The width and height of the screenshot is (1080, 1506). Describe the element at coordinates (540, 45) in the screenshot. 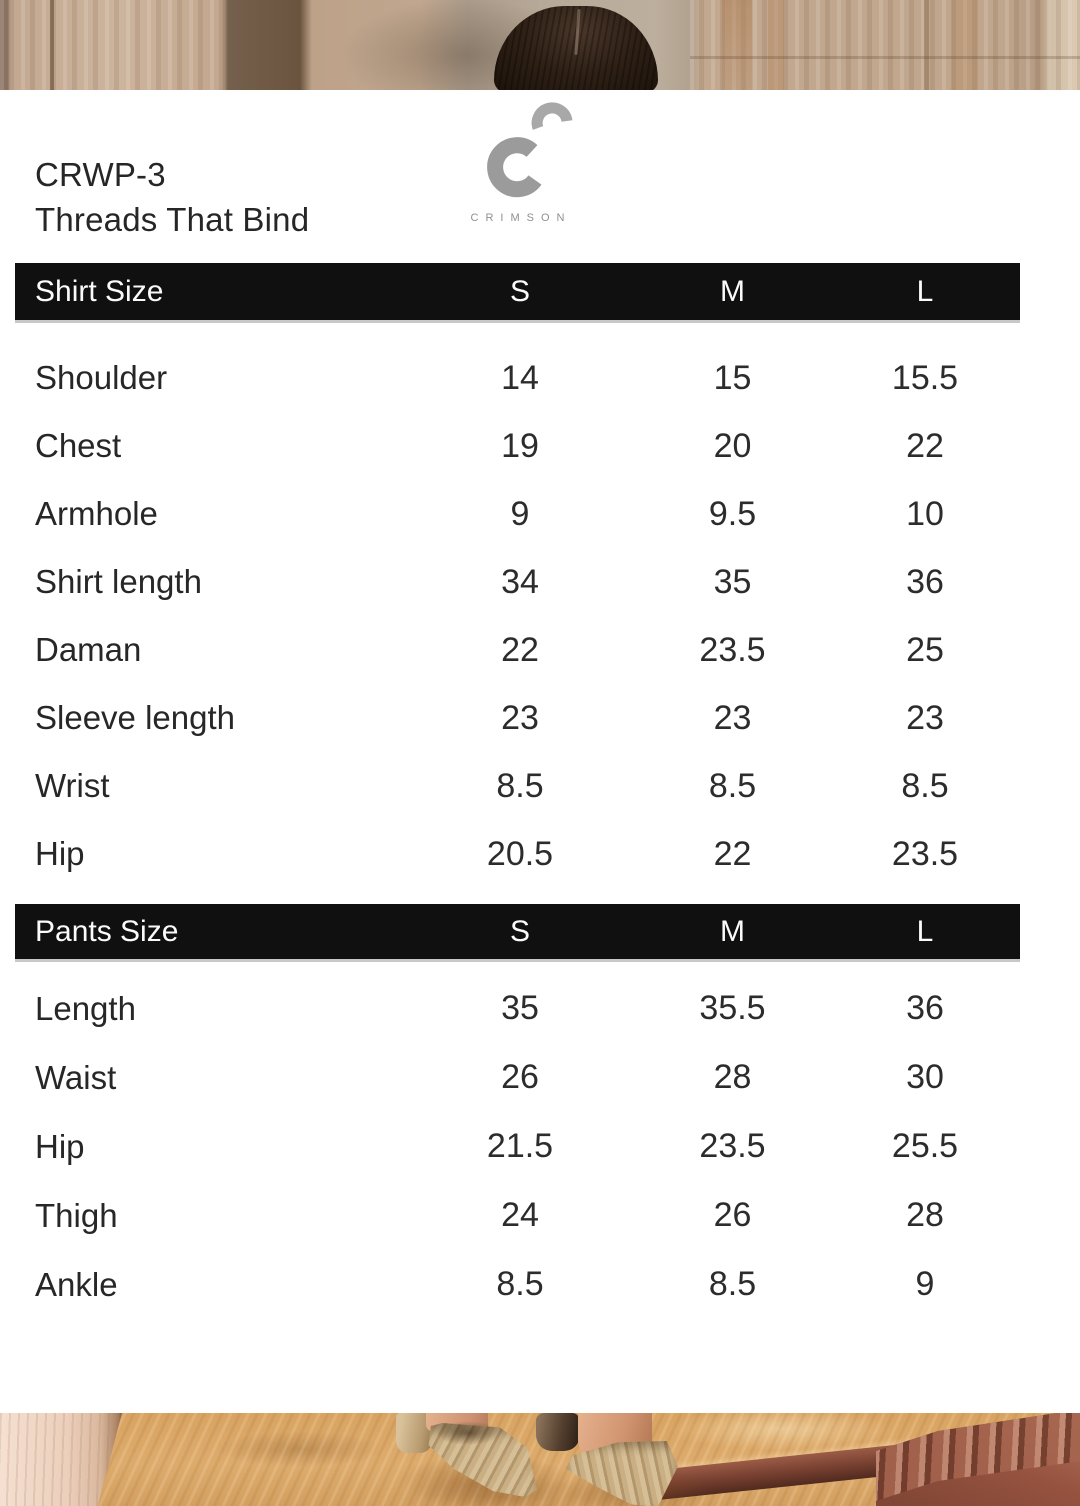

I see `background-photo-top` at that location.